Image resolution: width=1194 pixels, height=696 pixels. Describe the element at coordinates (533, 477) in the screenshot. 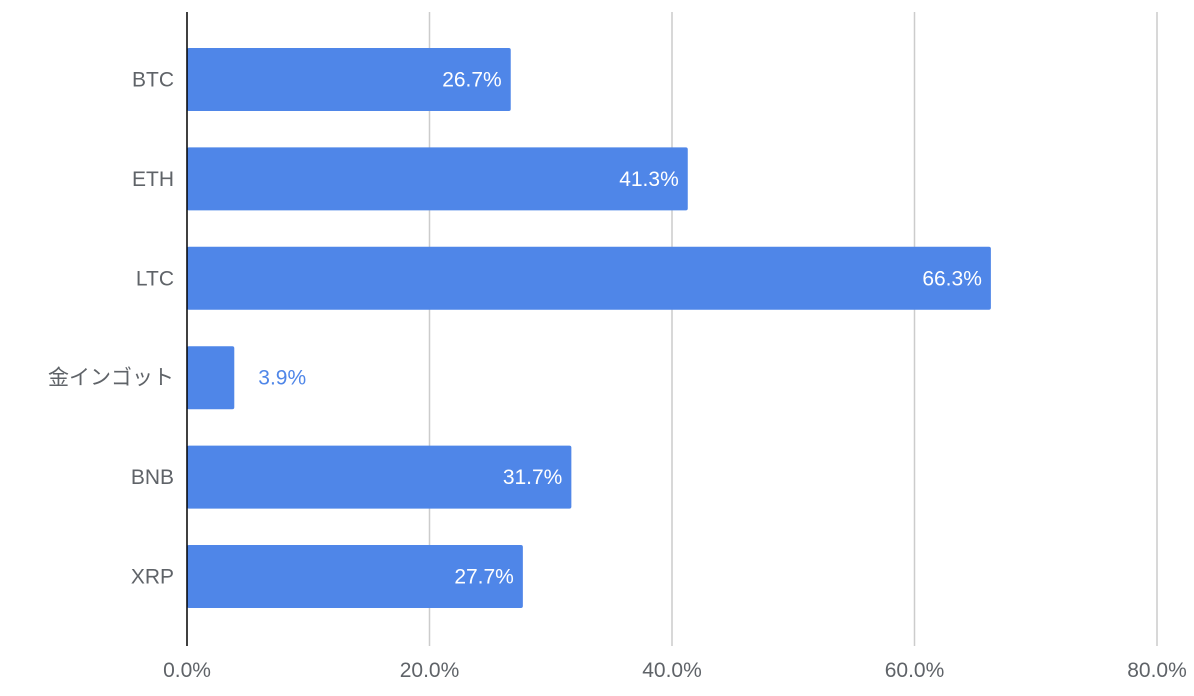

I see `data-label: 31.7%` at that location.